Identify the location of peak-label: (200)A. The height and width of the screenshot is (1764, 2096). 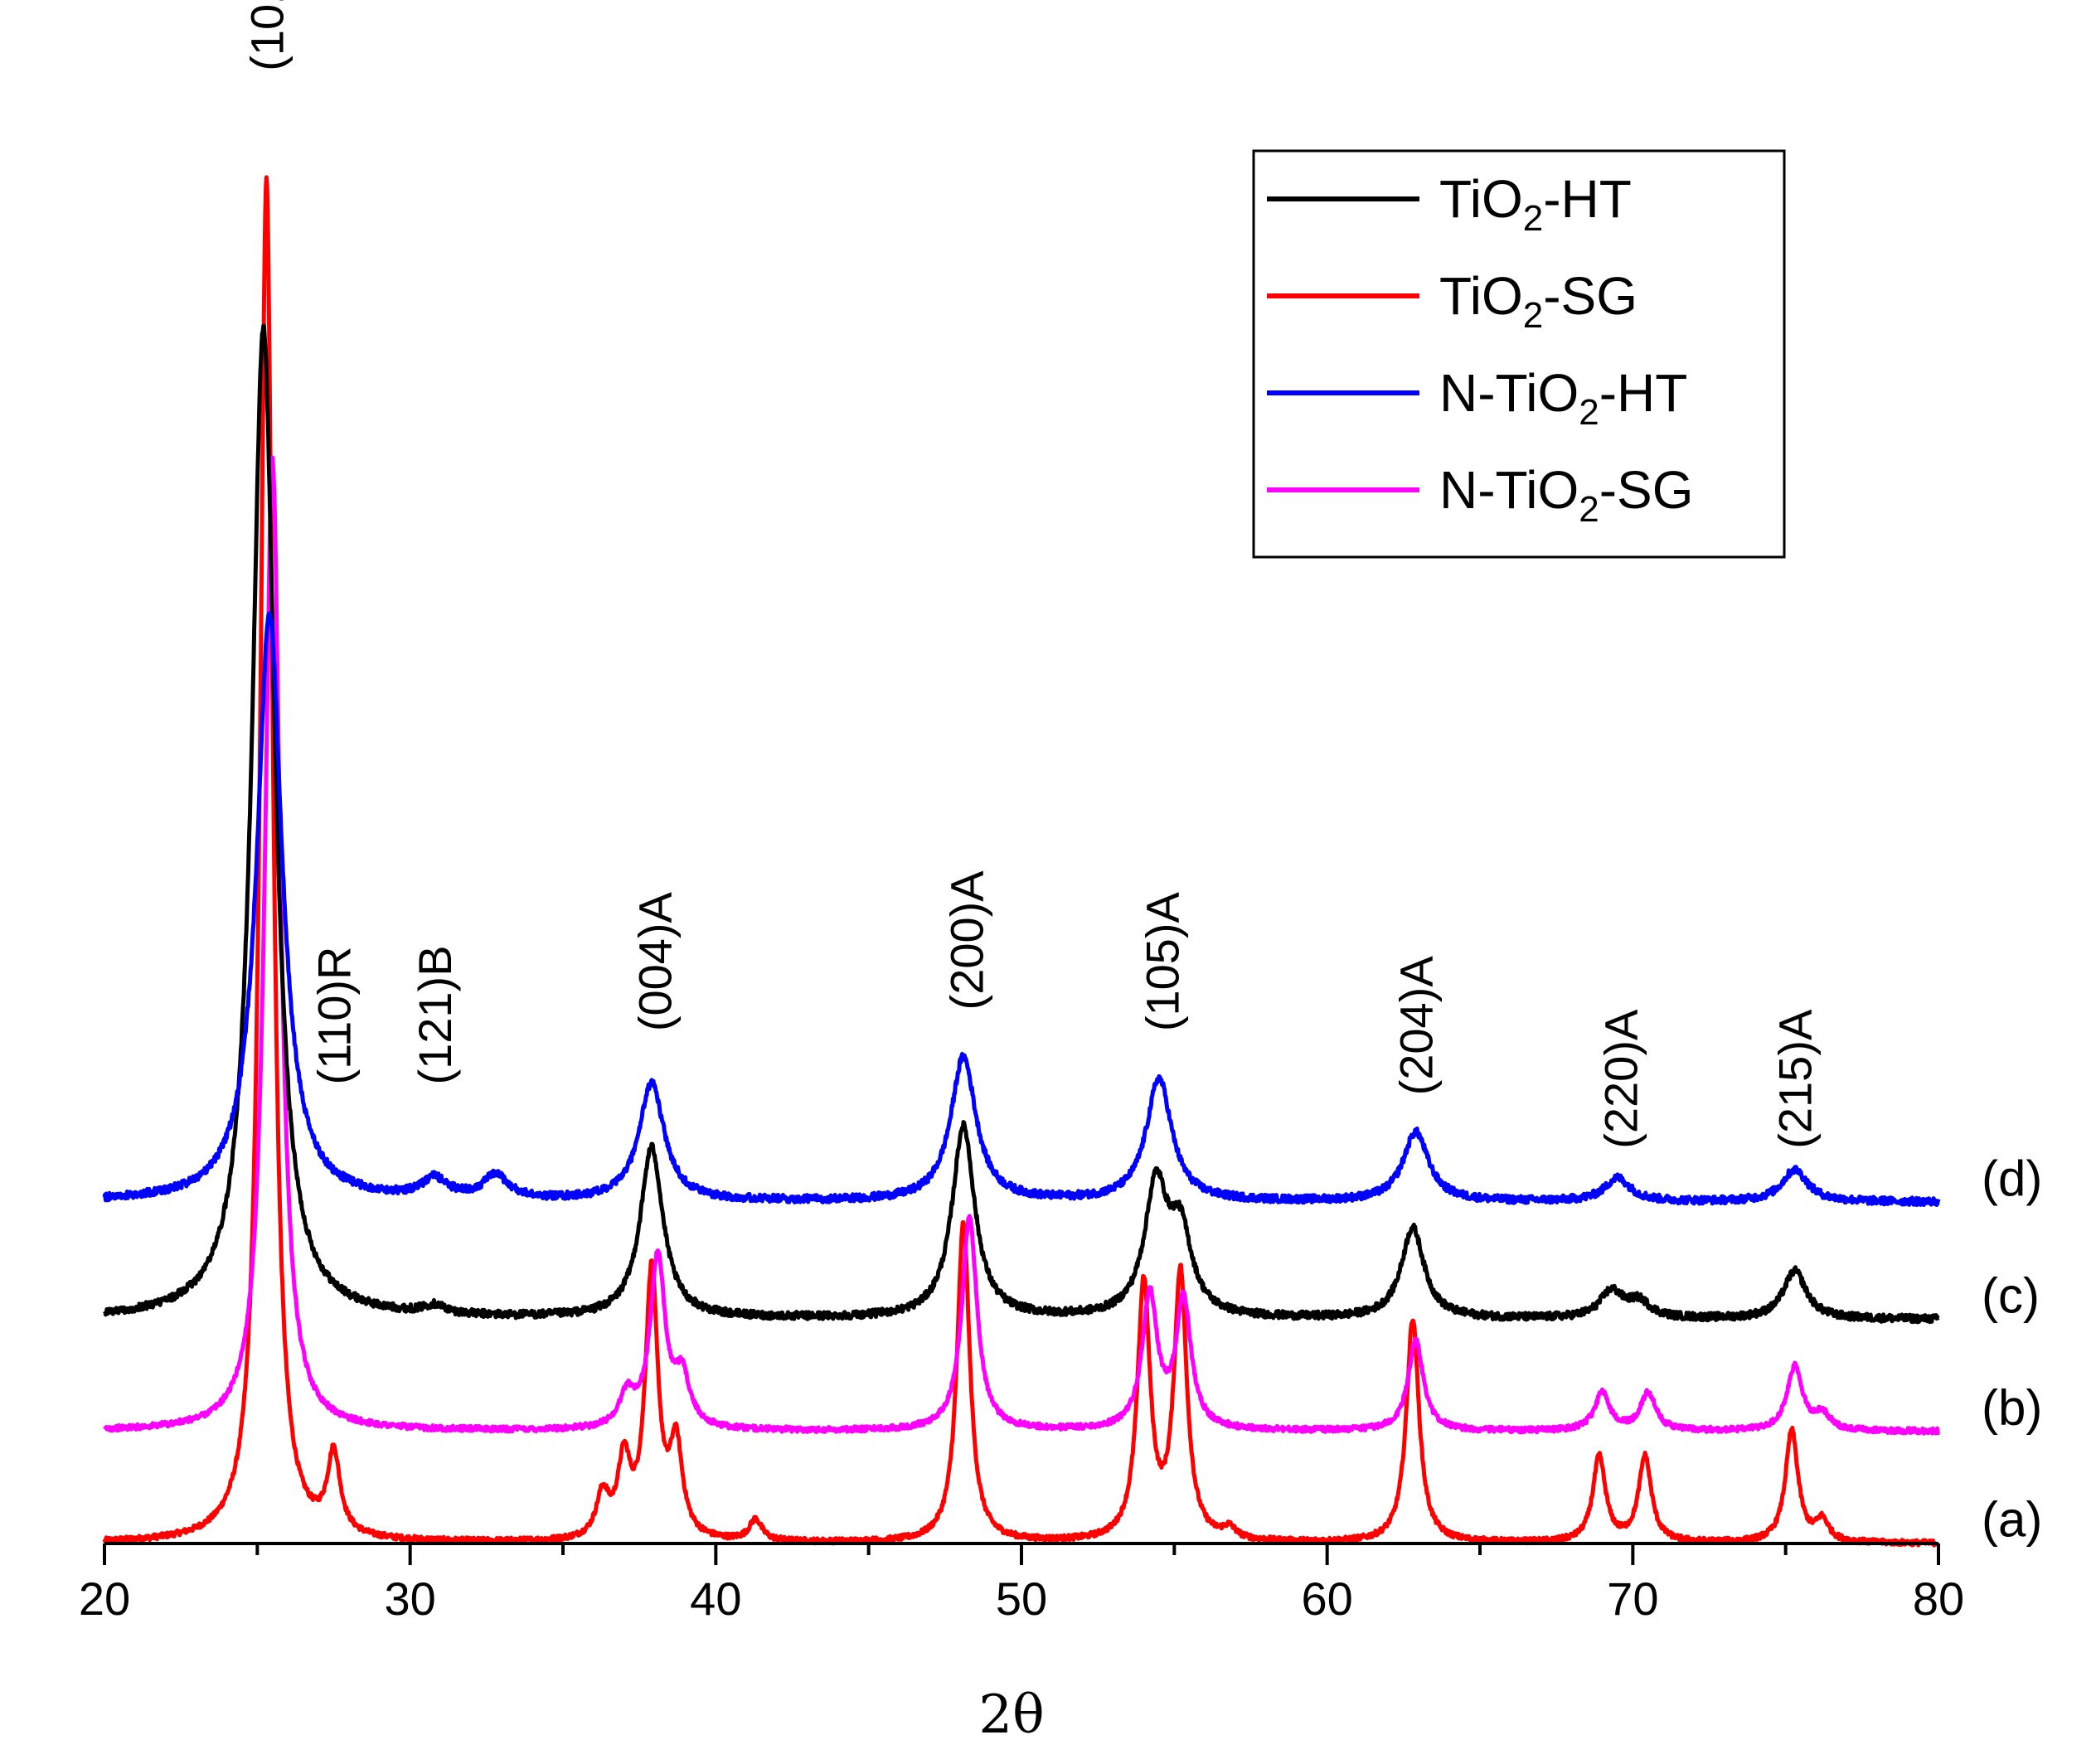
(967, 940).